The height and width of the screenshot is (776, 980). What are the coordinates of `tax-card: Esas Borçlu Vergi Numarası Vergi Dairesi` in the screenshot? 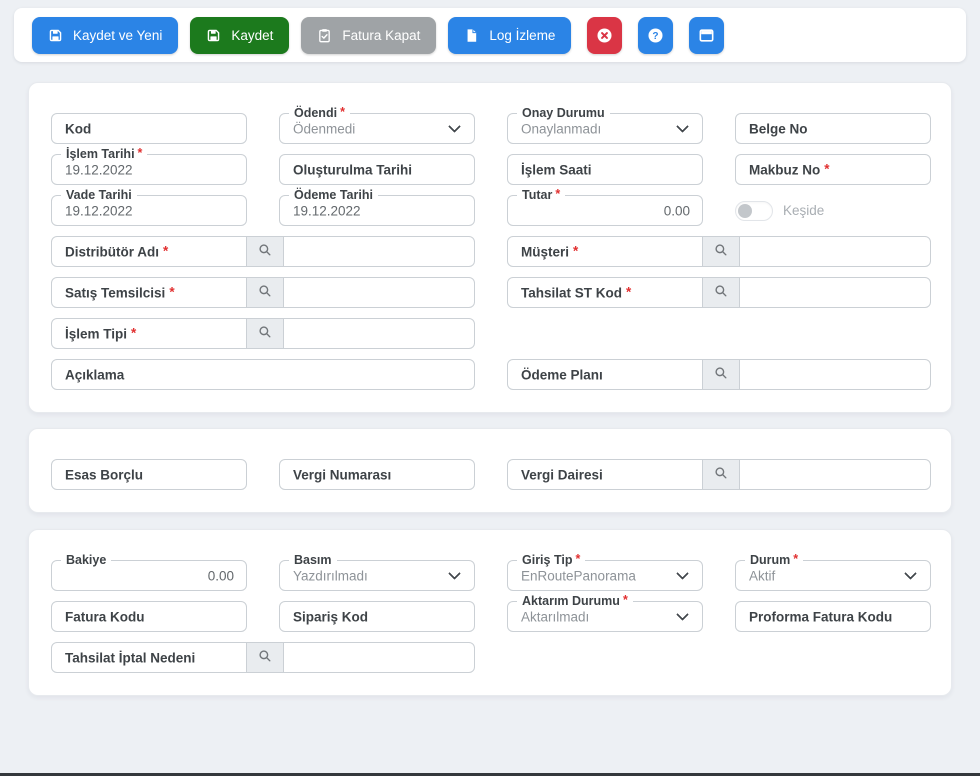 It's located at (490, 470).